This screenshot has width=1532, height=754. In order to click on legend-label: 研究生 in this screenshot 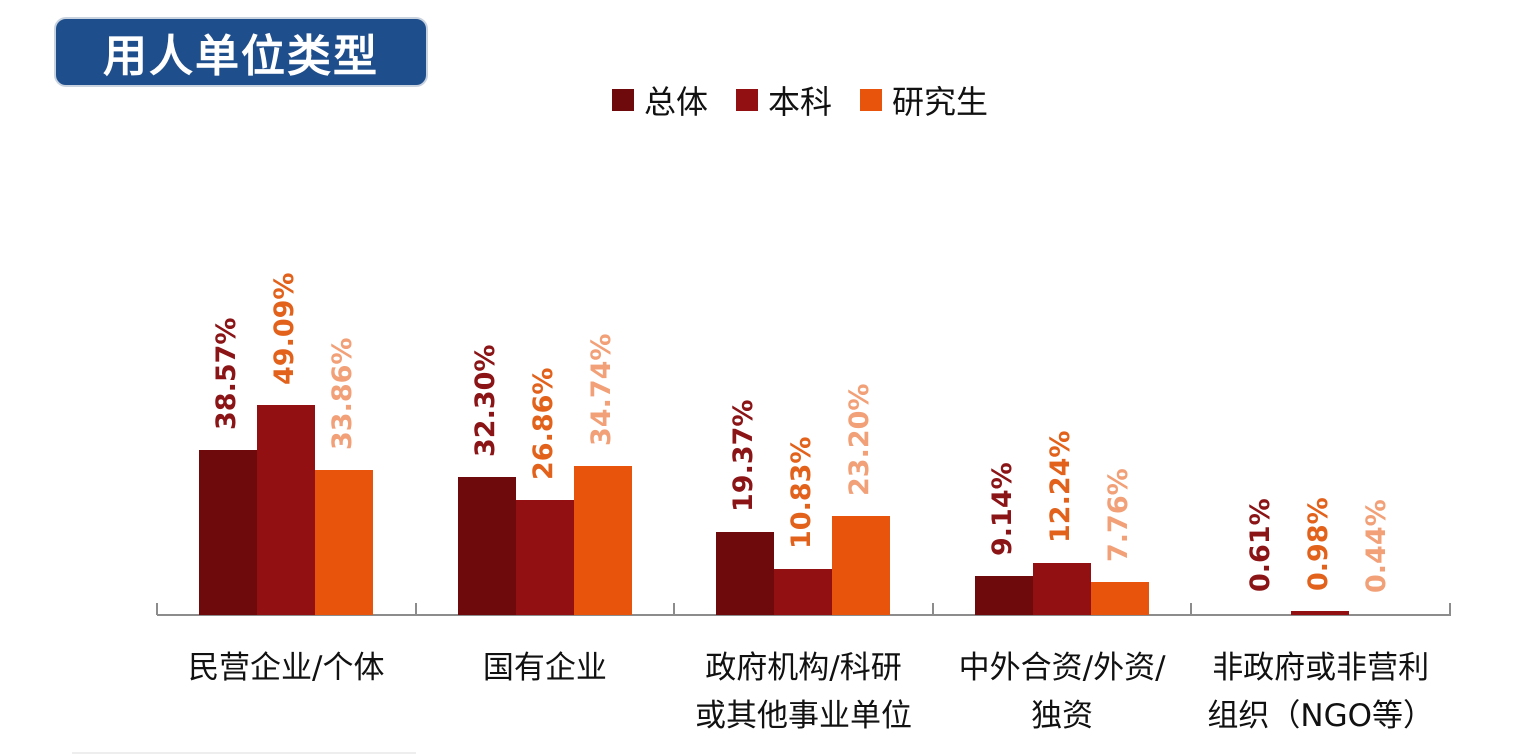, I will do `click(940, 102)`.